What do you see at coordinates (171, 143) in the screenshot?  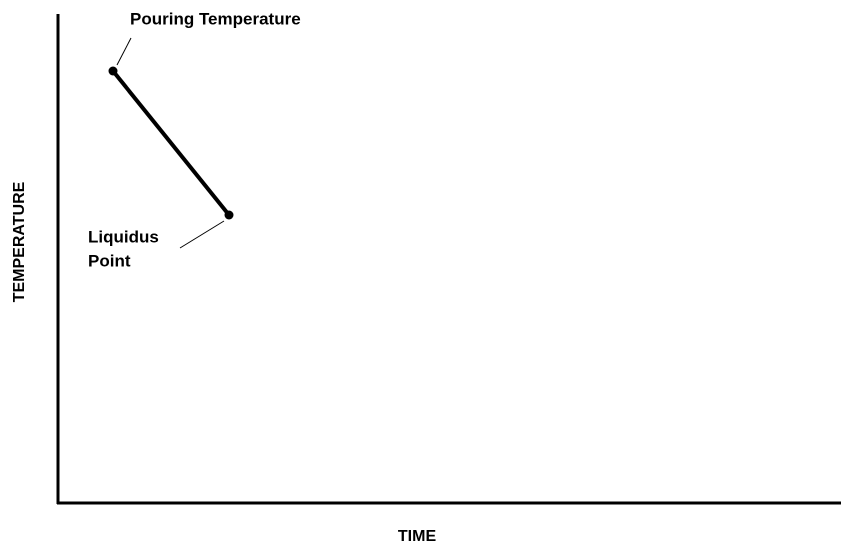 I see `cooling-line` at bounding box center [171, 143].